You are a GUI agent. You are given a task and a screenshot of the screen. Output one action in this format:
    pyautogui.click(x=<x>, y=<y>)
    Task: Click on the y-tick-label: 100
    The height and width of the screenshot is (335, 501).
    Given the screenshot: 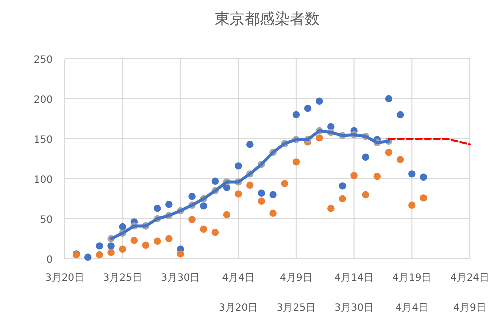 What is the action you would take?
    pyautogui.click(x=43, y=180)
    